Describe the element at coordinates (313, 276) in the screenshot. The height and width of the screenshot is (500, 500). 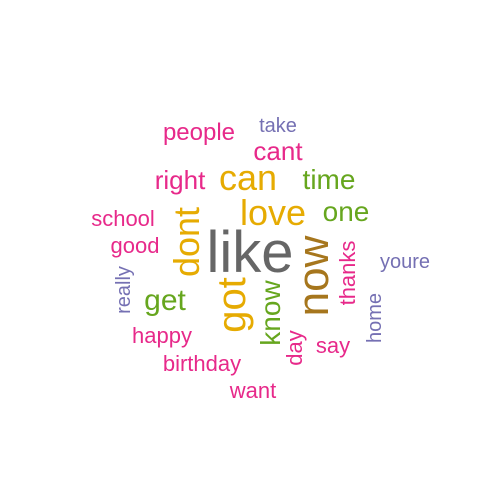
I see `word-now: now` at that location.